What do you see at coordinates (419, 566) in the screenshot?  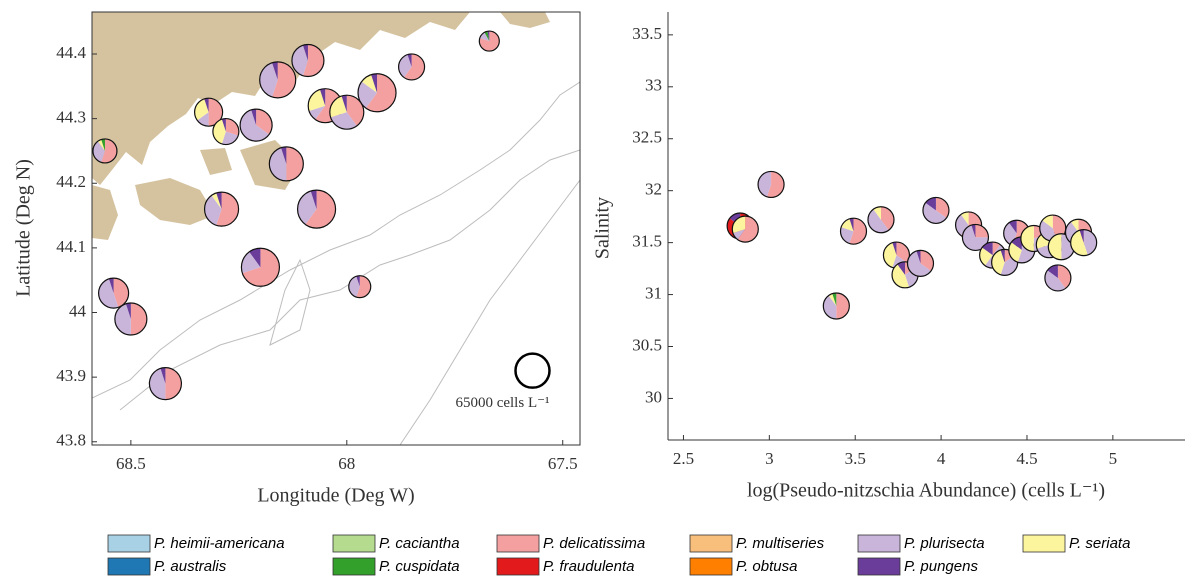 I see `legend-label: P. cuspidata` at bounding box center [419, 566].